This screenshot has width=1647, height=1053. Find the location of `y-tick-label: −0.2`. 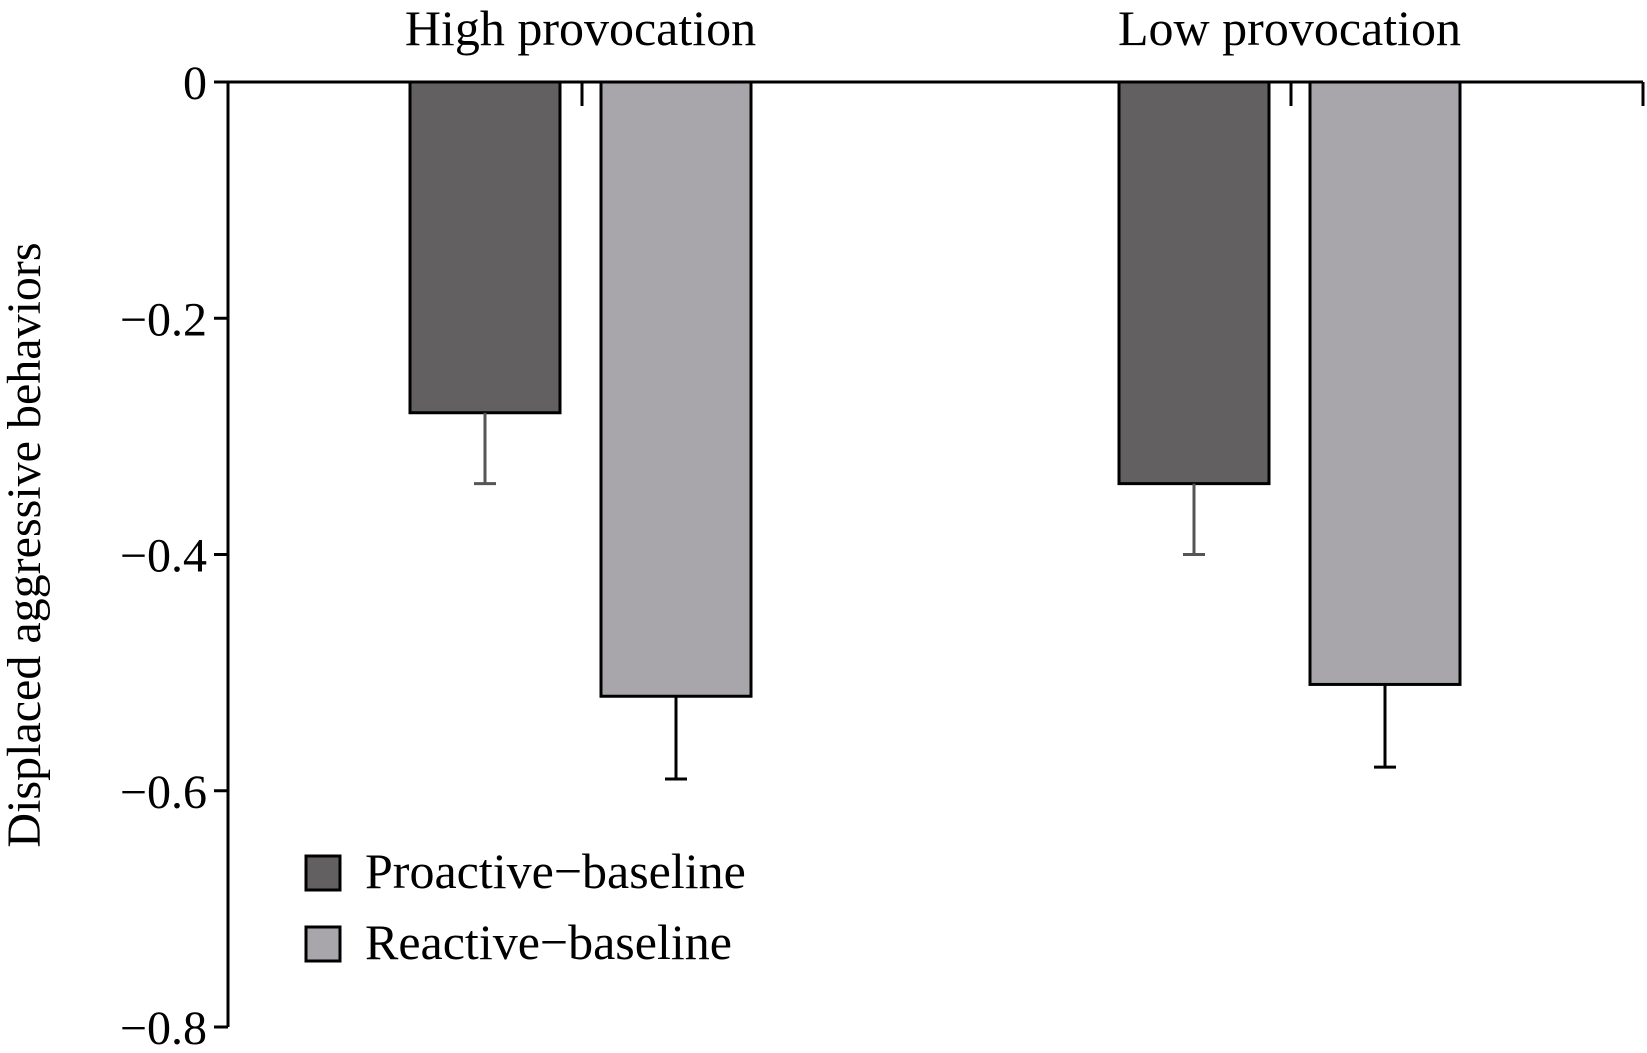

y-tick-label: −0.2 is located at coordinates (163, 319).